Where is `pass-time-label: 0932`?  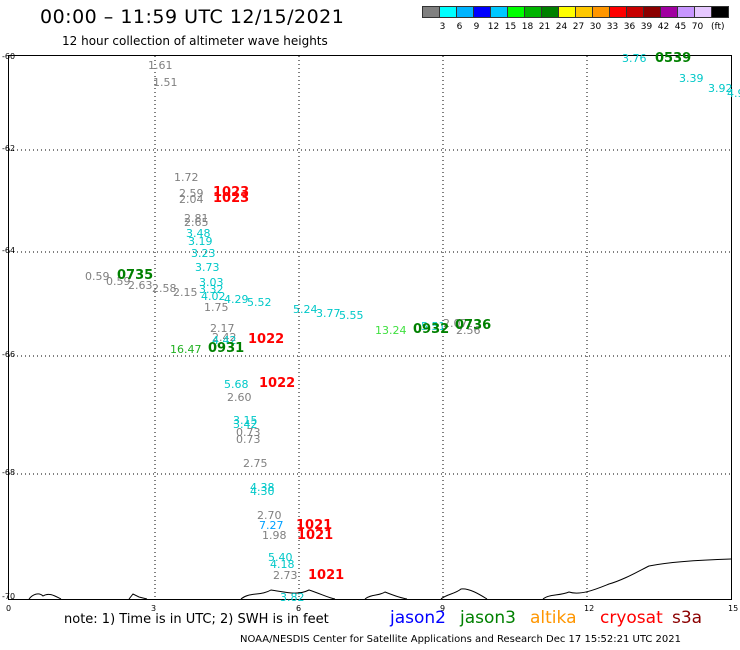
pass-time-label: 0932 is located at coordinates (431, 329).